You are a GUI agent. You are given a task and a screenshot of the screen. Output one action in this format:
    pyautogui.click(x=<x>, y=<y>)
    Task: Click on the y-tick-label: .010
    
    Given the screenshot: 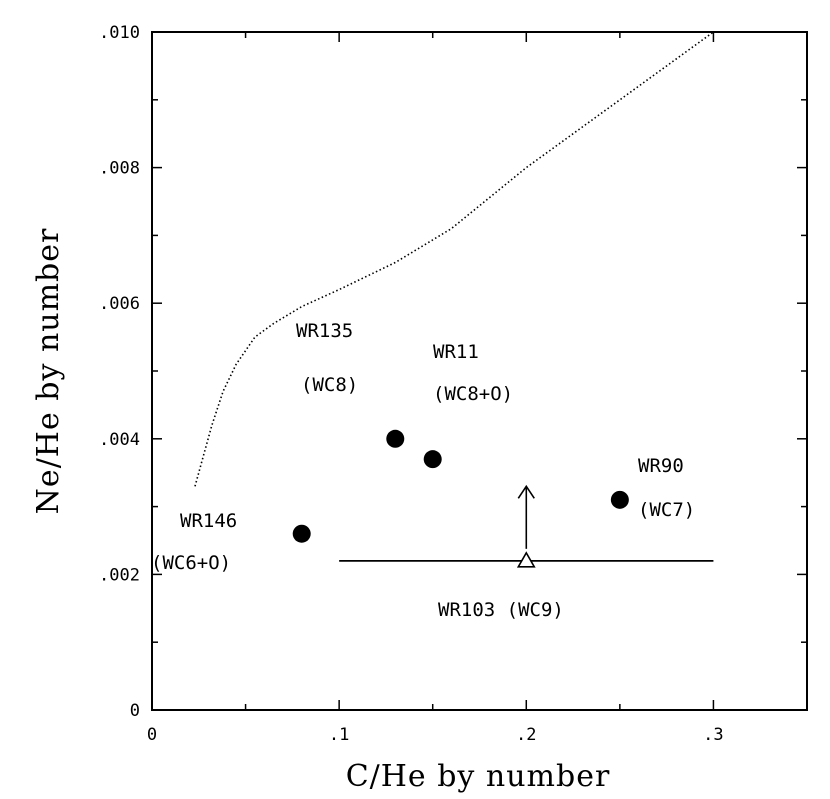 What is the action you would take?
    pyautogui.click(x=119, y=33)
    